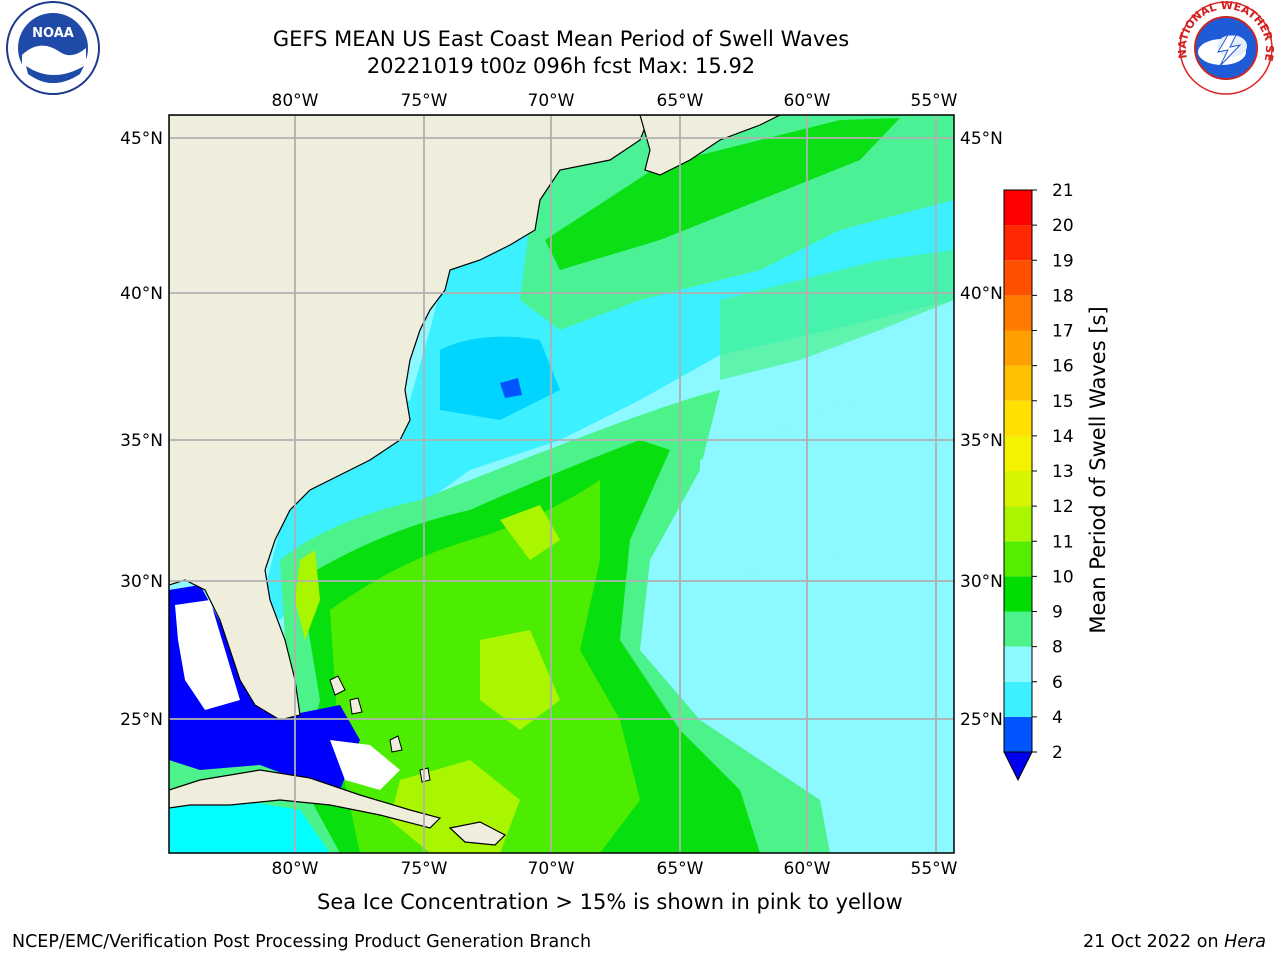 The image size is (1280, 960). Describe the element at coordinates (1063, 296) in the screenshot. I see `colorbar-tick-label: 18` at that location.